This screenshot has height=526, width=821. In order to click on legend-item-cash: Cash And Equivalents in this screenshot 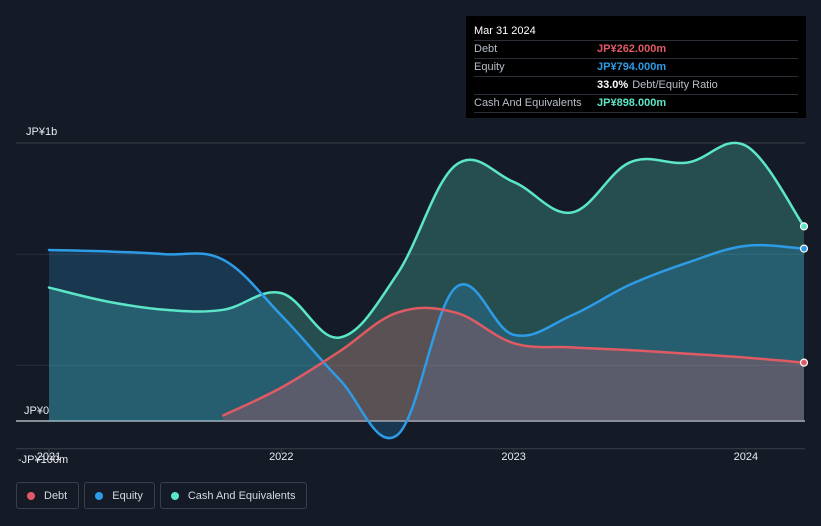, I will do `click(233, 495)`.